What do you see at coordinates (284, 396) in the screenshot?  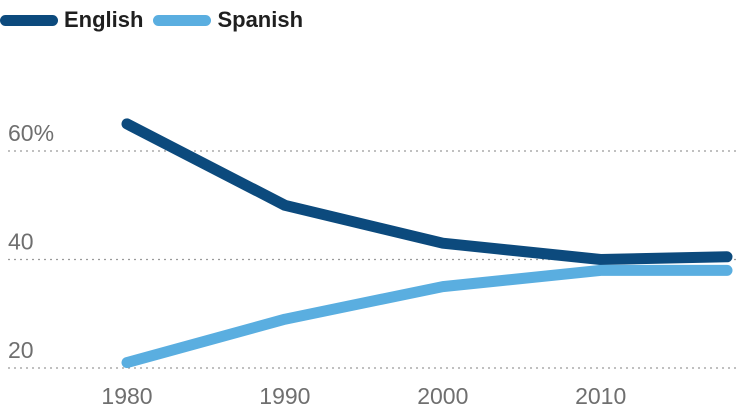 I see `x-tick-label-1990: 1990` at bounding box center [284, 396].